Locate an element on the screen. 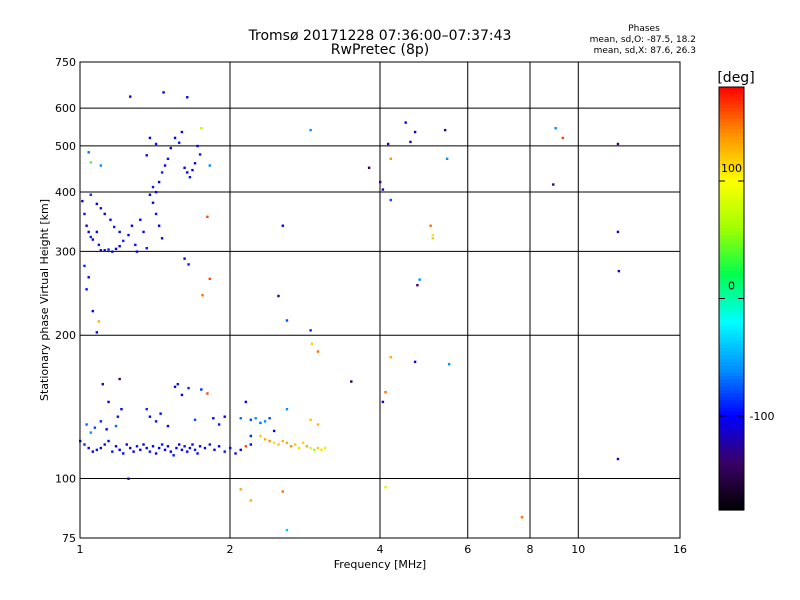  colorbar is located at coordinates (731, 298).